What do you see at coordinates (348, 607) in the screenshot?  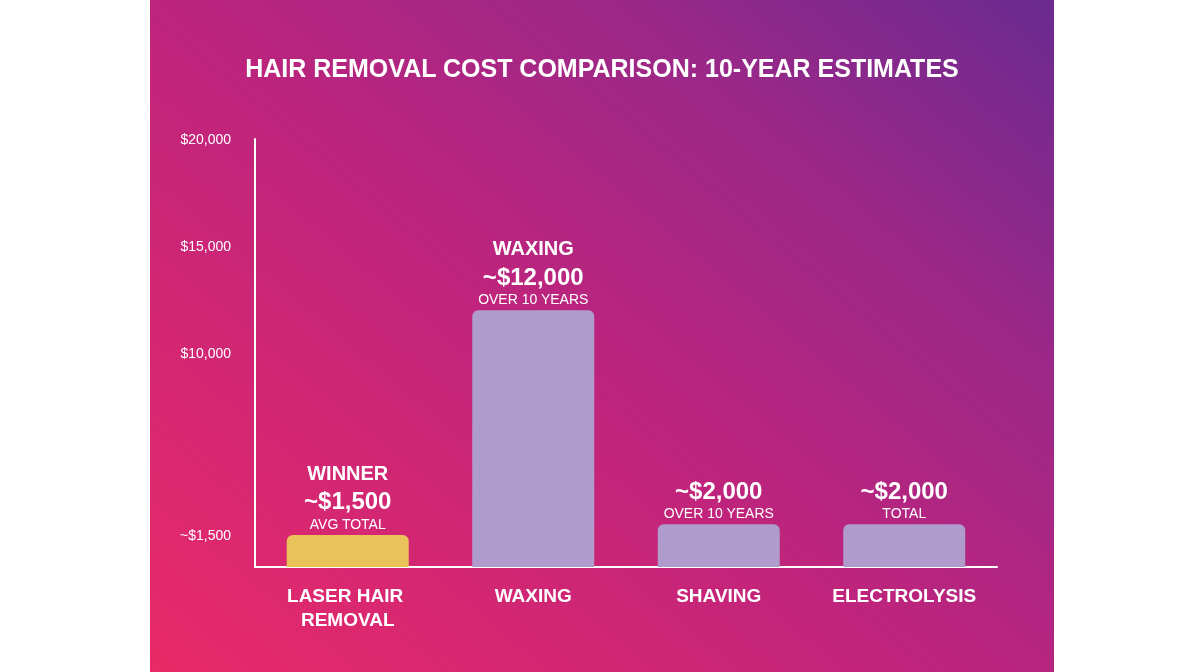 I see `x-tick-label: LASER HAIR REMOVAL` at bounding box center [348, 607].